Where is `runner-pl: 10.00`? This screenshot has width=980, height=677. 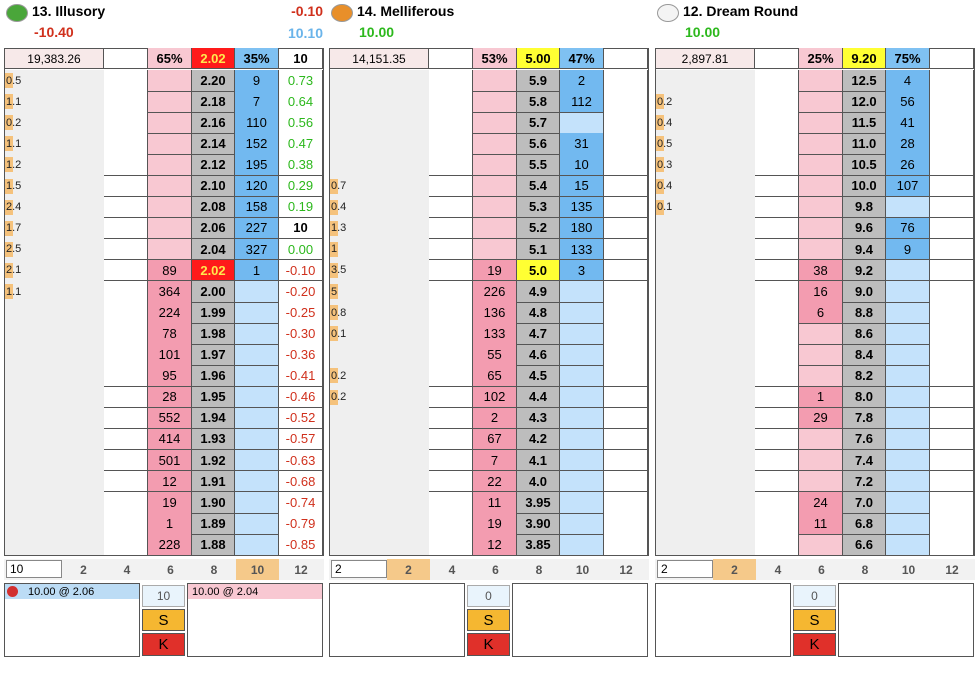
runner-pl: 10.00 is located at coordinates (377, 32).